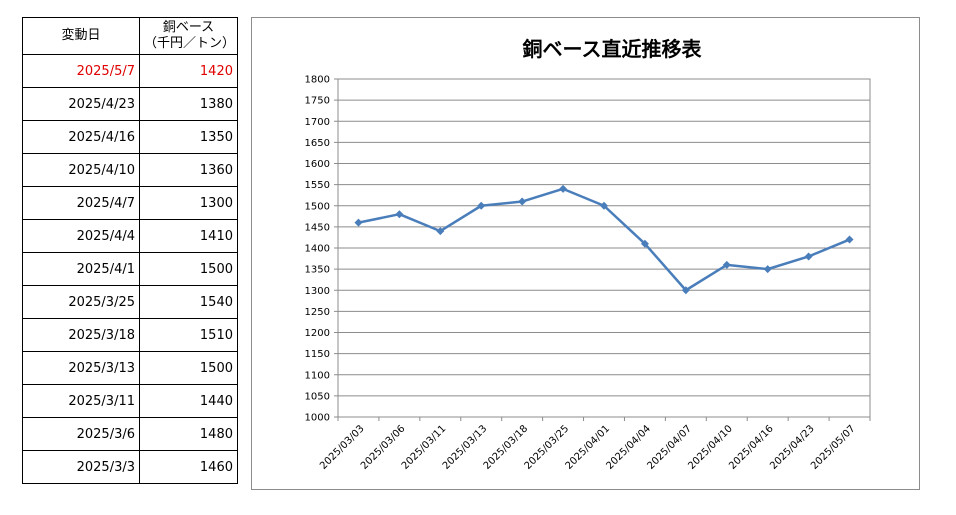 The width and height of the screenshot is (956, 515). Describe the element at coordinates (81, 269) in the screenshot. I see `row-date: 2025/4/1` at that location.